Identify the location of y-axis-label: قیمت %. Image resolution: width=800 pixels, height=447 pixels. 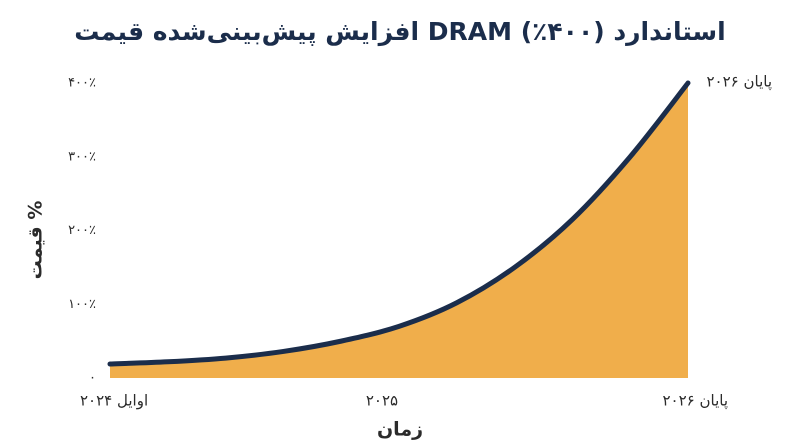
(36, 240).